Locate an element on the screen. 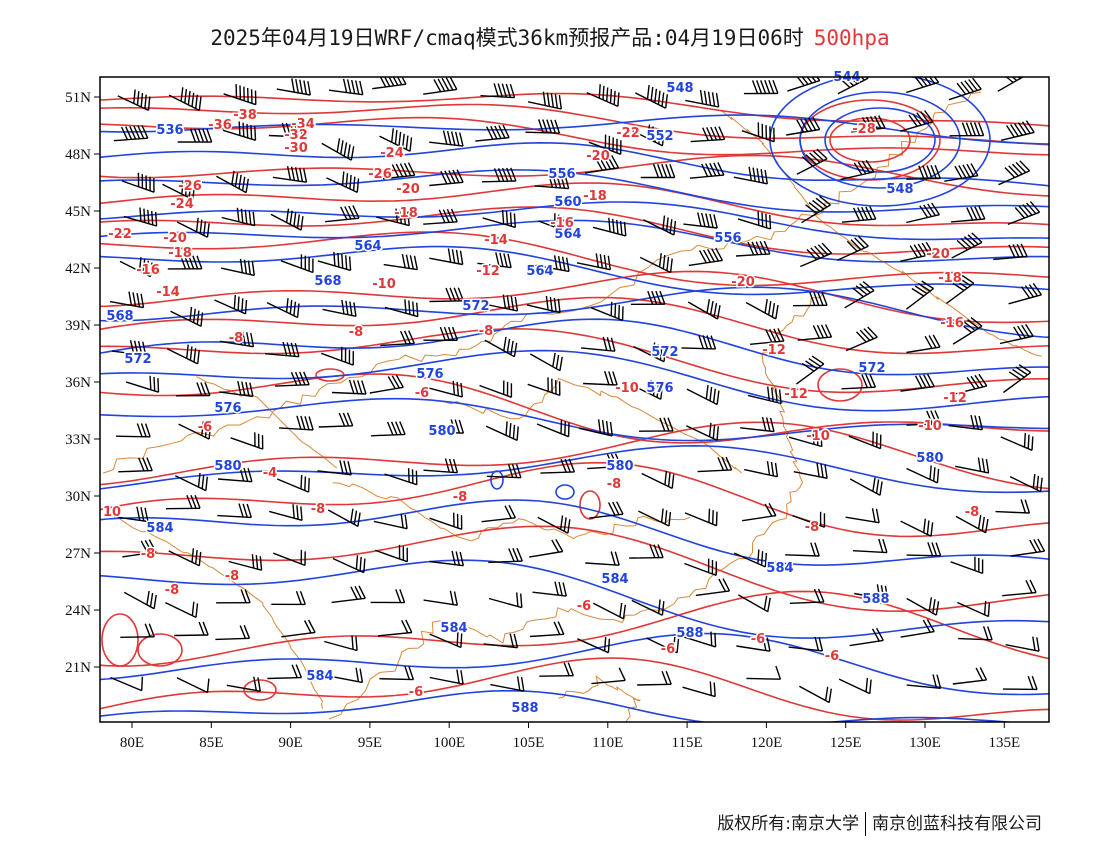 The height and width of the screenshot is (850, 1100). lon-tick-label: 90E is located at coordinates (291, 743).